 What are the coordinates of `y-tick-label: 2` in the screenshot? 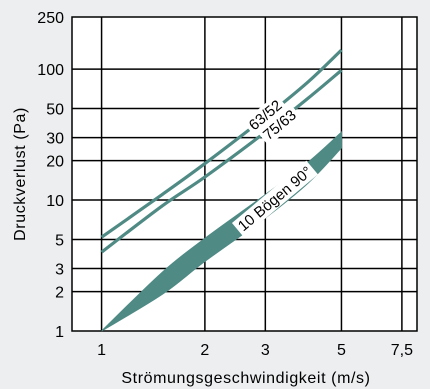 It's located at (59, 293).